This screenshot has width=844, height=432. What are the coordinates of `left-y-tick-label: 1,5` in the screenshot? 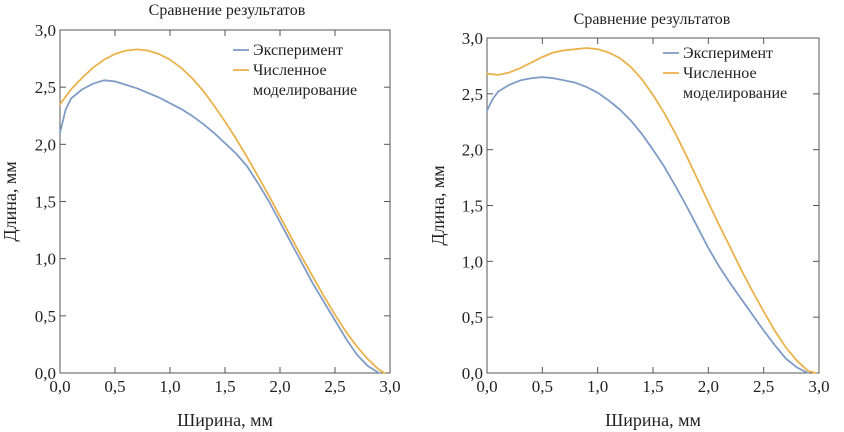 It's located at (45, 202).